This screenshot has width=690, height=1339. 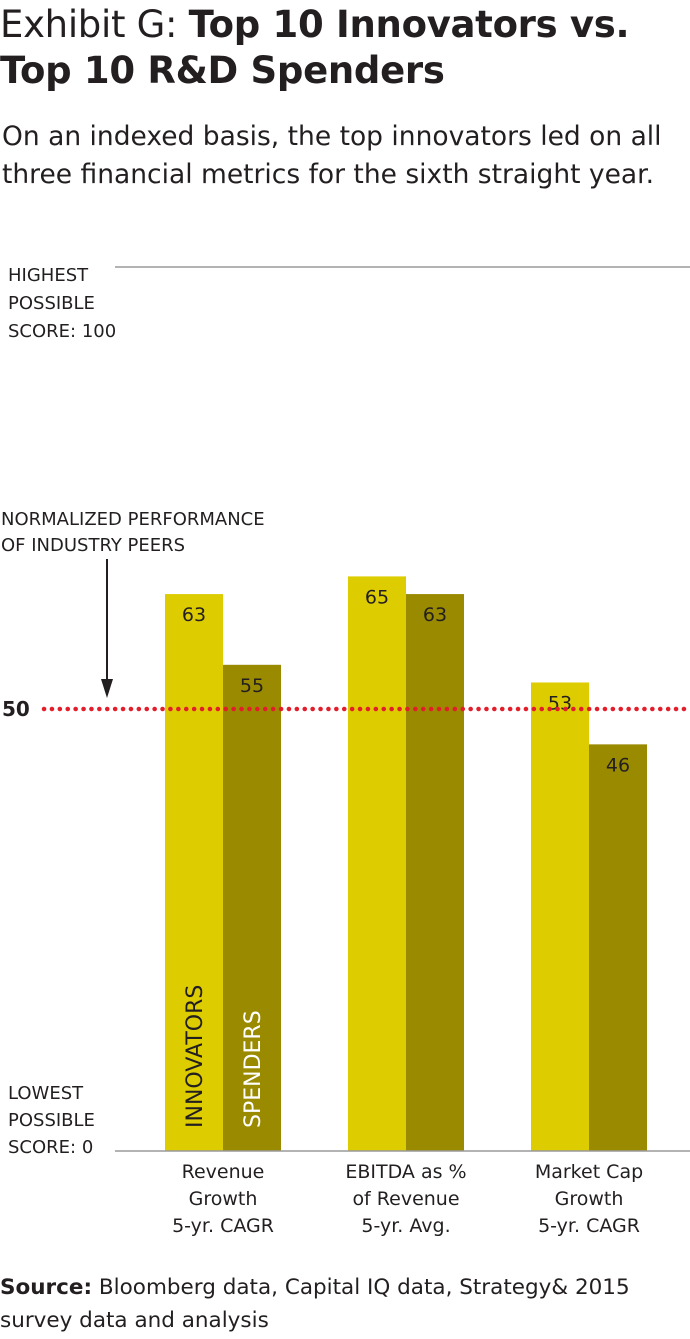 What do you see at coordinates (48, 275) in the screenshot?
I see `top-label-line: HIGHEST` at bounding box center [48, 275].